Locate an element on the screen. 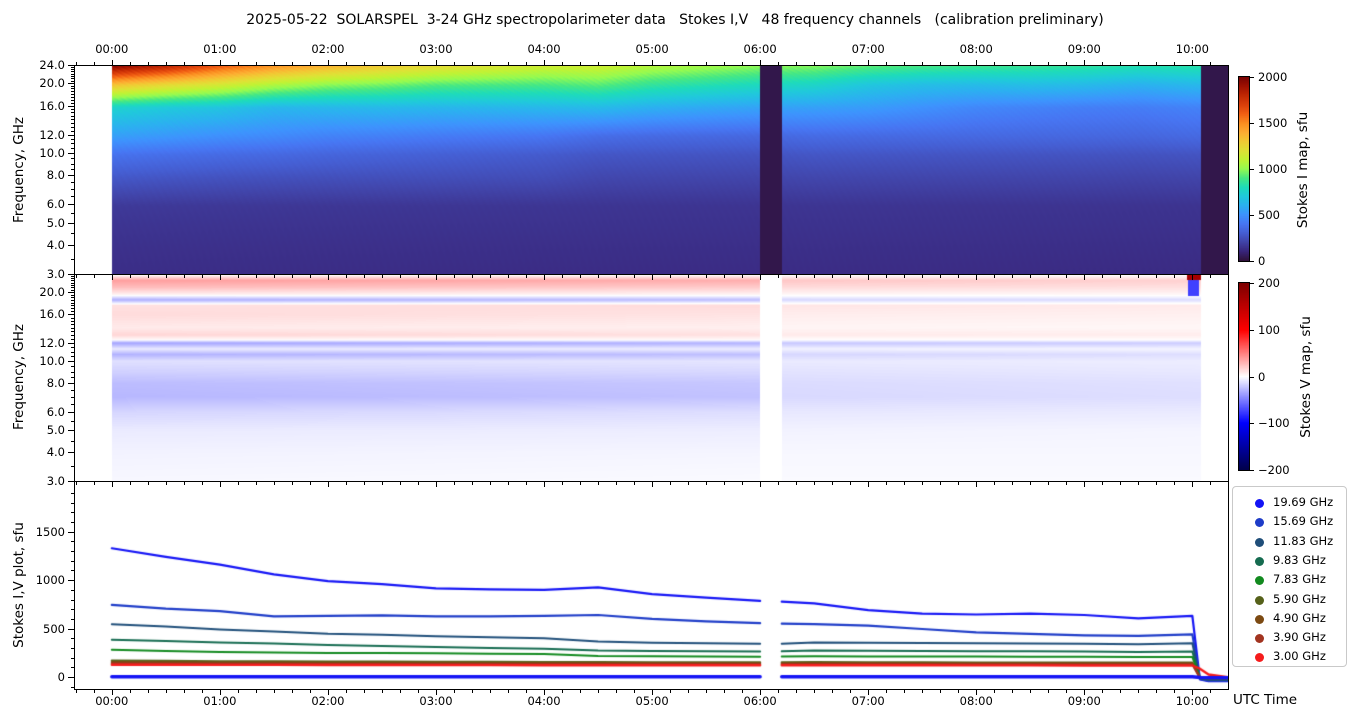  freq-tick-label: 24.0 is located at coordinates (52, 65).